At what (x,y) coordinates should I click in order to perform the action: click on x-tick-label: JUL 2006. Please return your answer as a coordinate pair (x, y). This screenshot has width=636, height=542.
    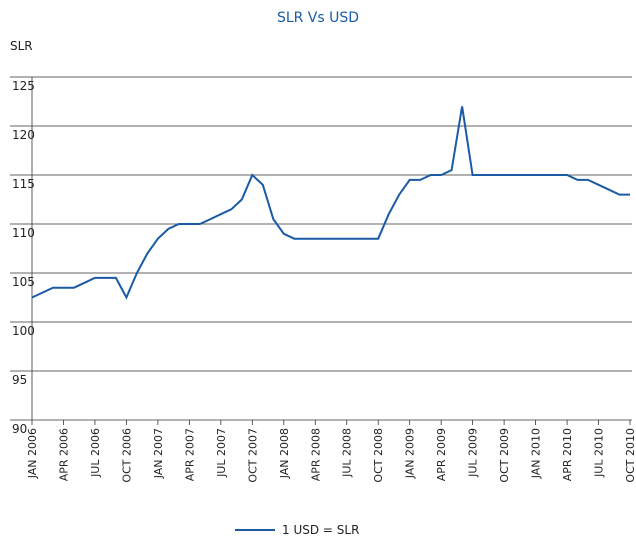
    Looking at the image, I should click on (95, 453).